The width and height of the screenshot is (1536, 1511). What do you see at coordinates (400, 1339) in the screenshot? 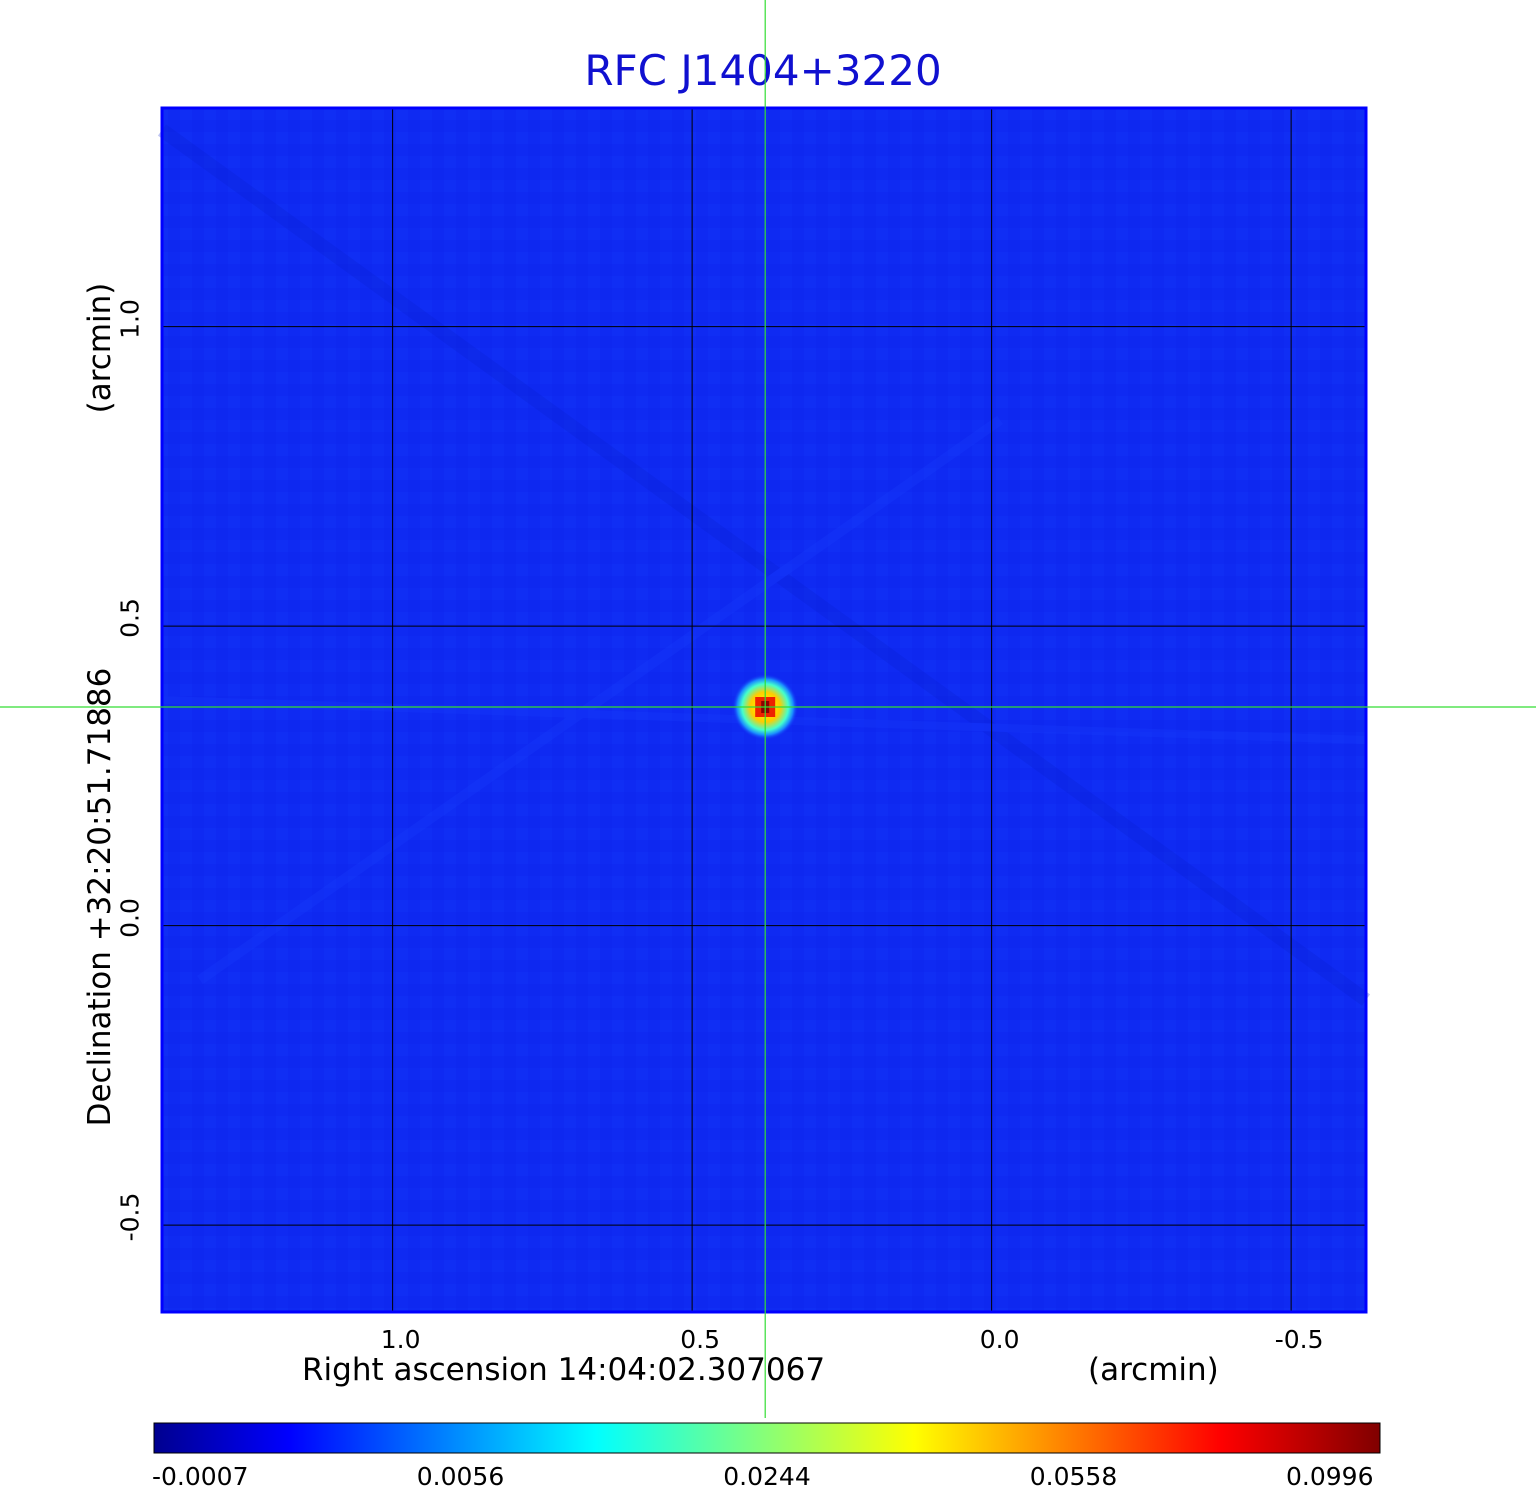
I see `x-tick-label: 1.0` at bounding box center [400, 1339].